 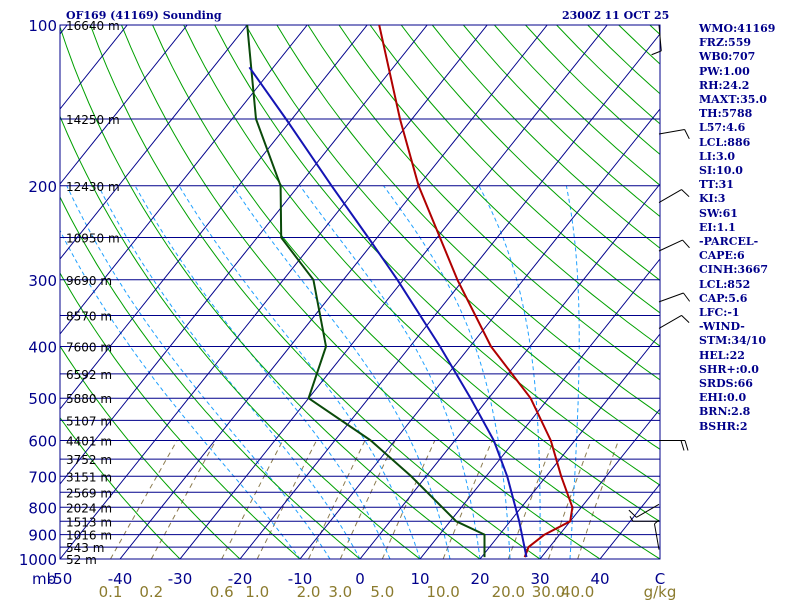 I want to click on index-item: SI:10.0, so click(x=721, y=171).